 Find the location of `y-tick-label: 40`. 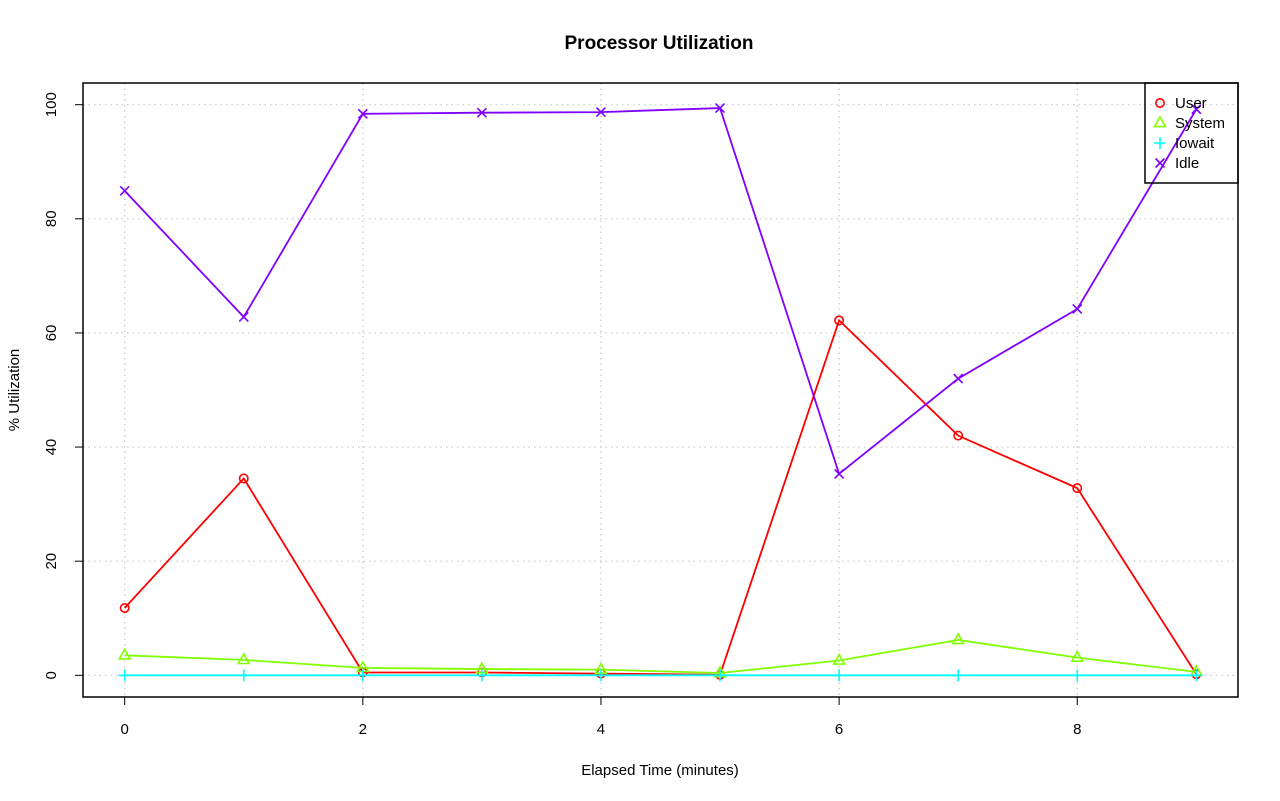

y-tick-label: 40 is located at coordinates (51, 447).